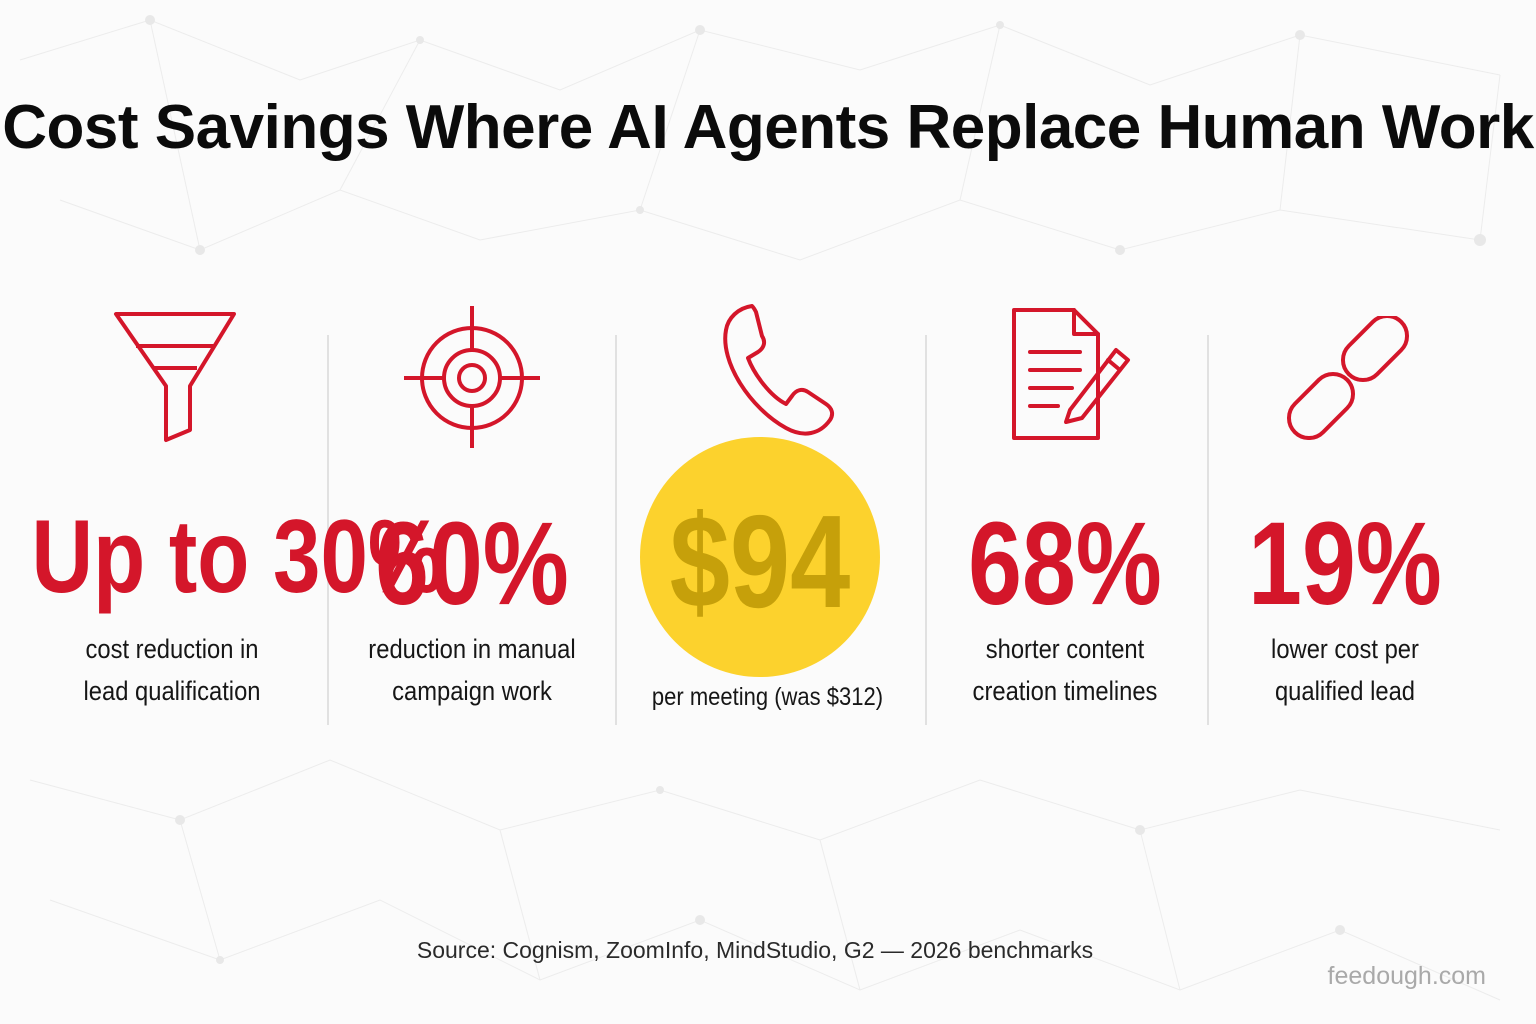  What do you see at coordinates (172, 670) in the screenshot?
I see `stat-description-lead-qualification: cost reduction in lead qualification` at bounding box center [172, 670].